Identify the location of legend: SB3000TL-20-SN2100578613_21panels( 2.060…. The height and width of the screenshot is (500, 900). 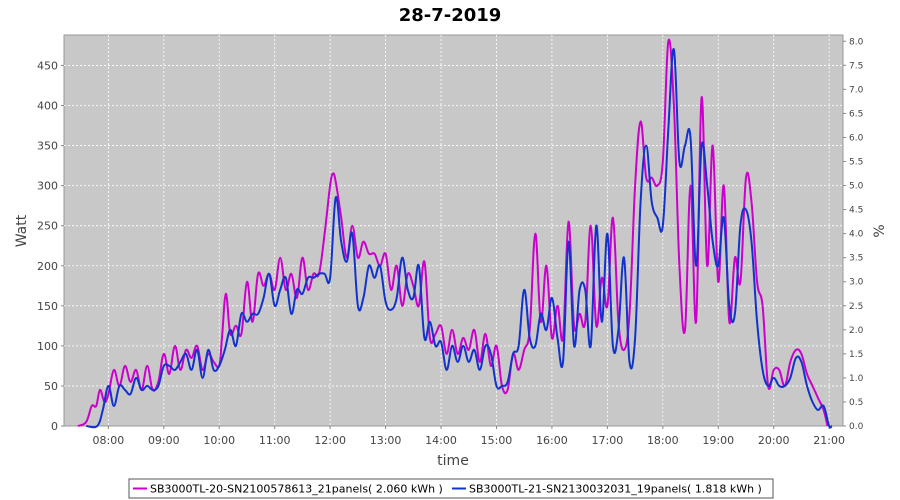
(451, 488).